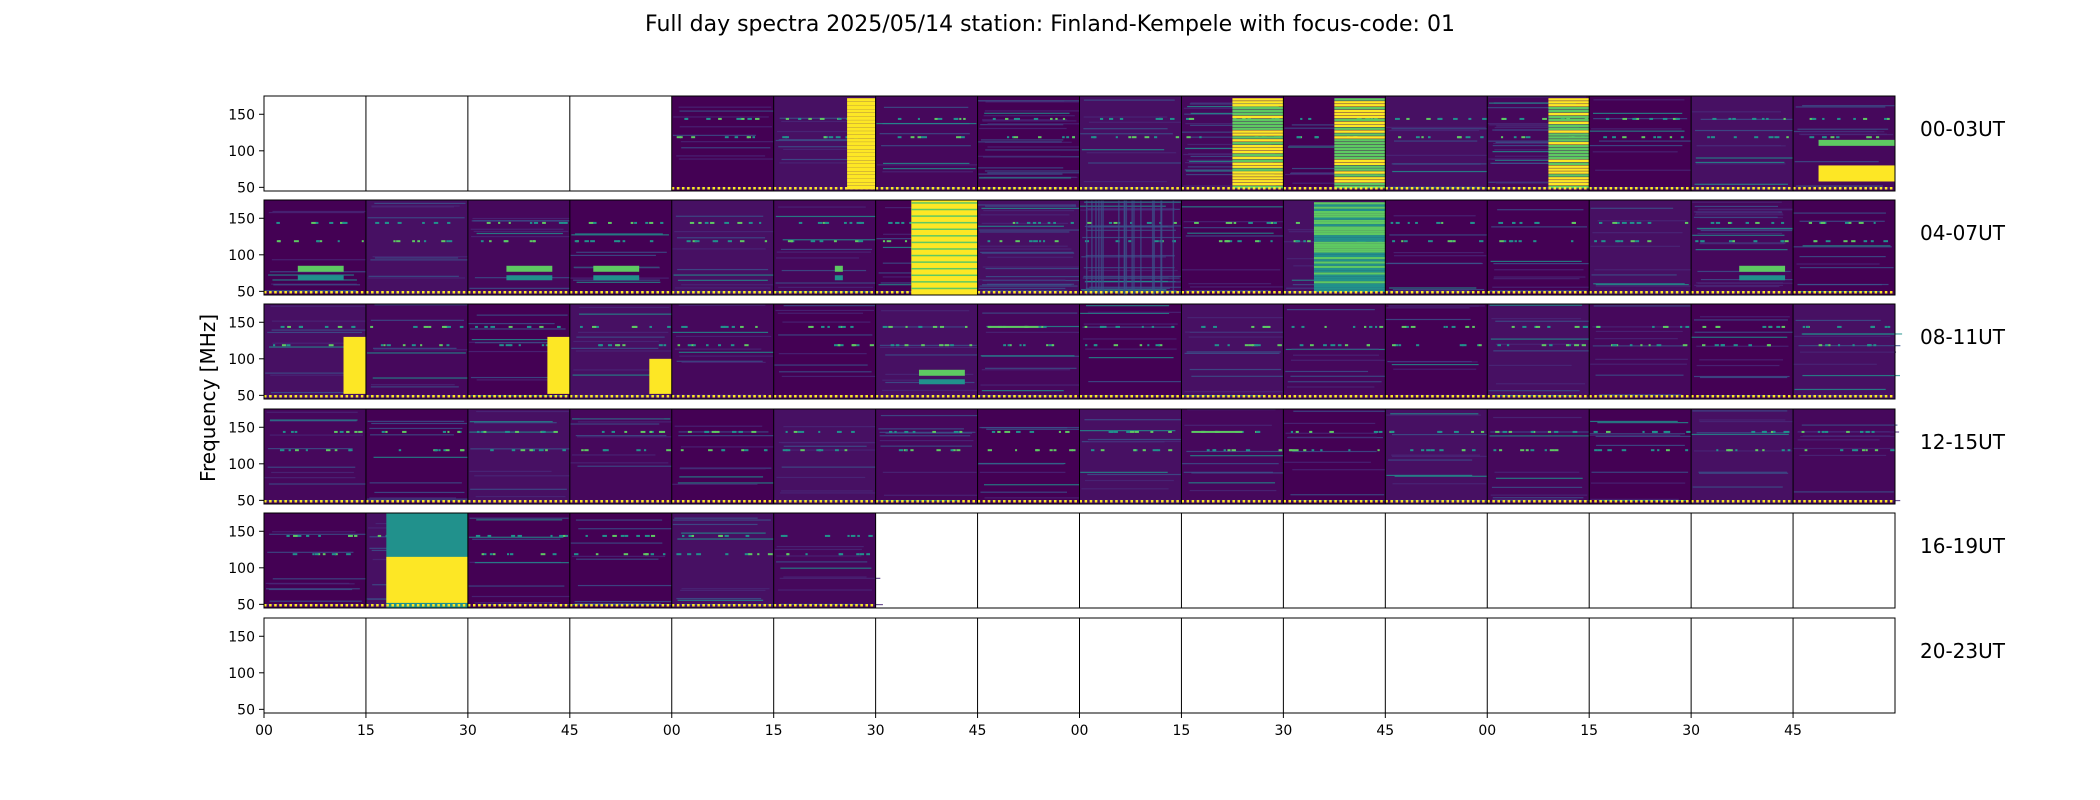 The image size is (2100, 800). I want to click on y-tick-label: 50, so click(246, 396).